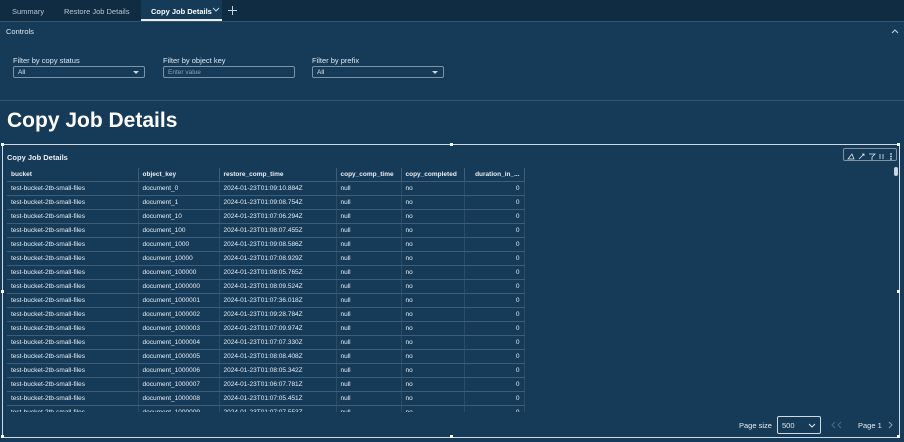 The width and height of the screenshot is (904, 442). I want to click on controls-title: Controls, so click(20, 31).